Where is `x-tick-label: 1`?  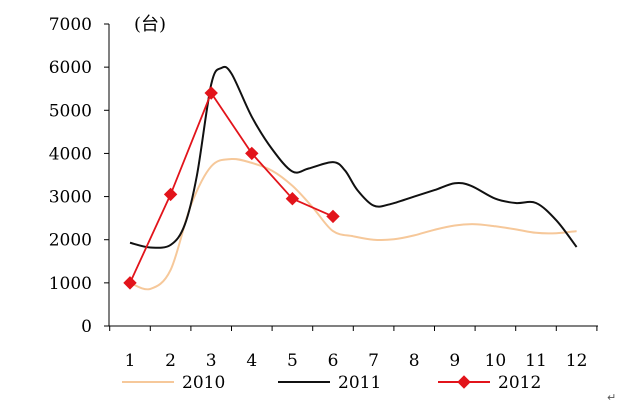
x-tick-label: 1 is located at coordinates (130, 361).